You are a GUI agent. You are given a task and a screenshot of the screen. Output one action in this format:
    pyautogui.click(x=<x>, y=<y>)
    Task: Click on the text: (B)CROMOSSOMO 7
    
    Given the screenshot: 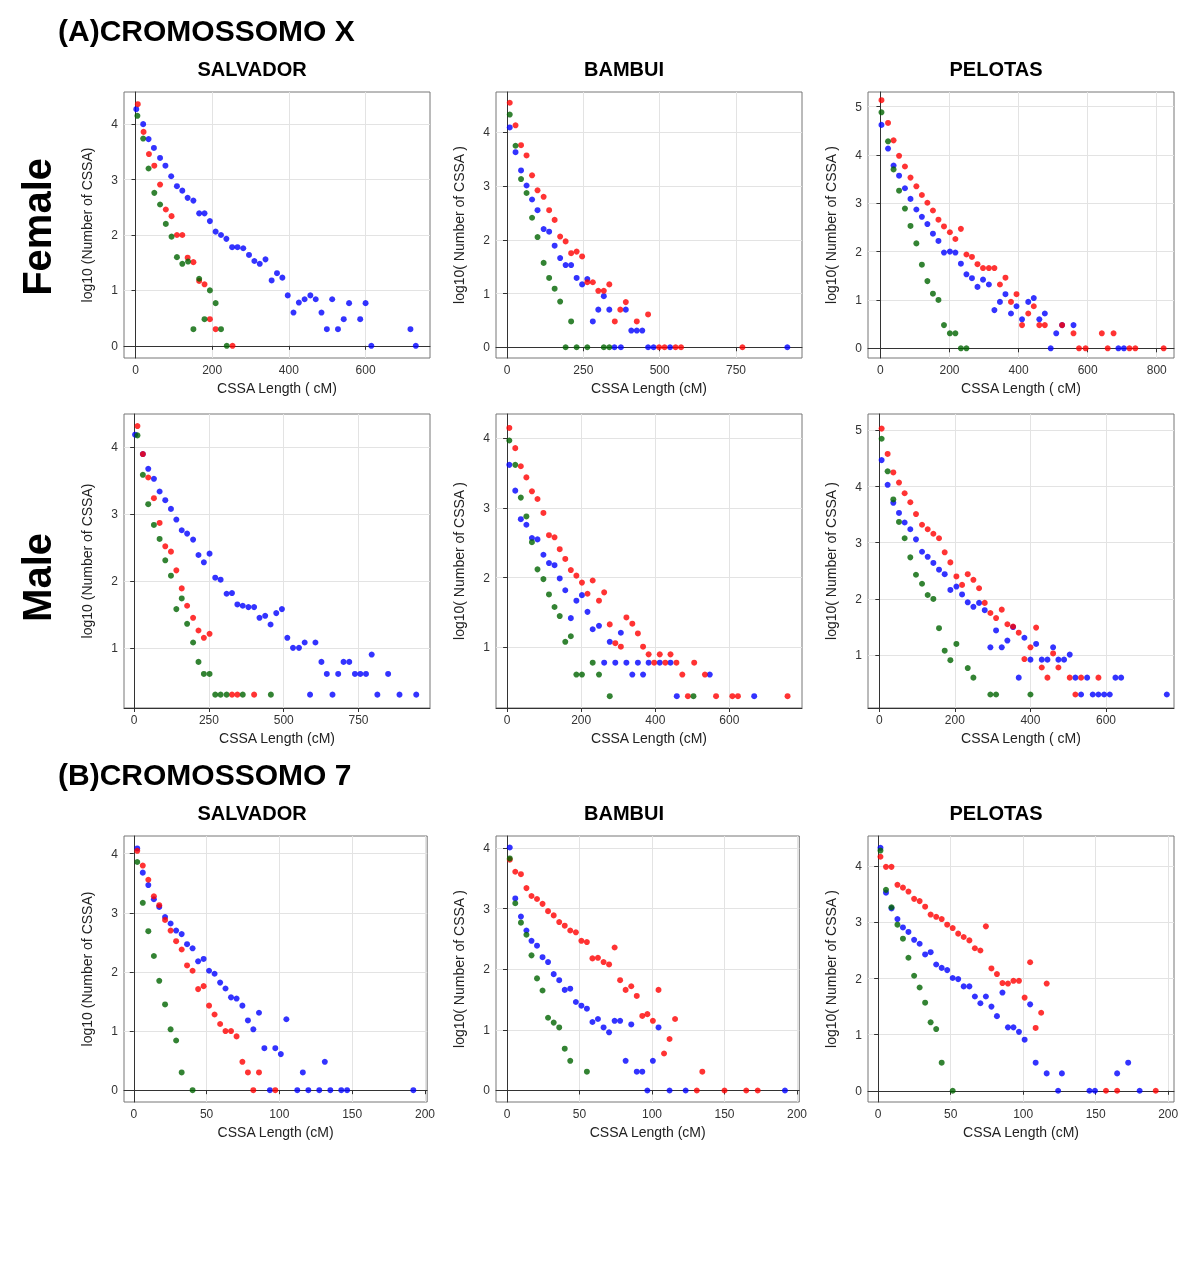 What is the action you would take?
    pyautogui.click(x=205, y=775)
    